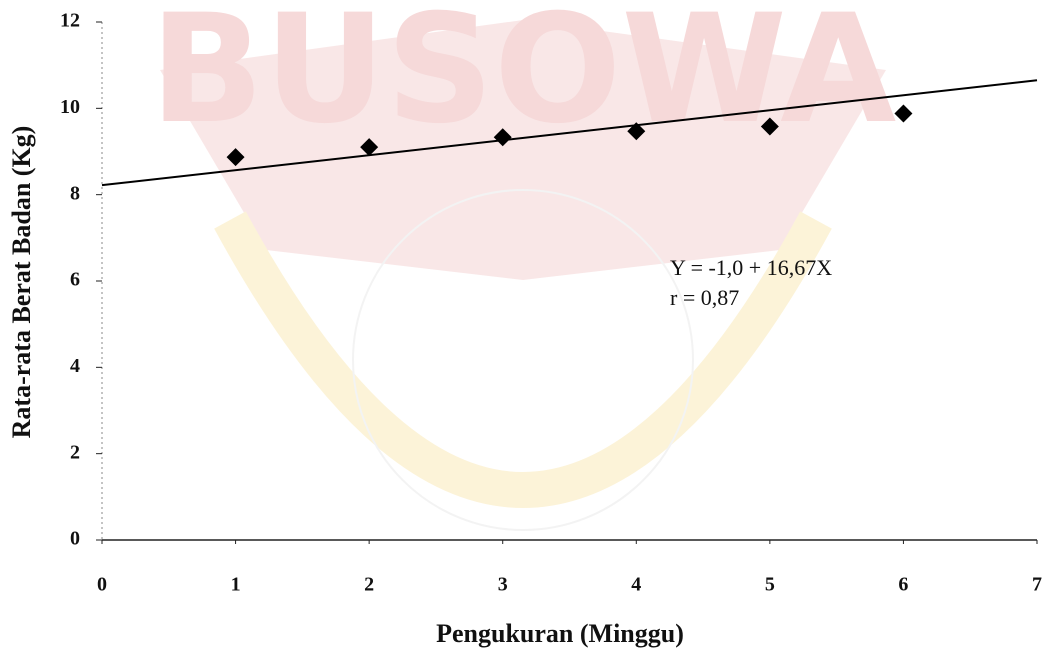 The image size is (1046, 657). Describe the element at coordinates (751, 267) in the screenshot. I see `equation: Y = -1,0 + 16,67X` at that location.